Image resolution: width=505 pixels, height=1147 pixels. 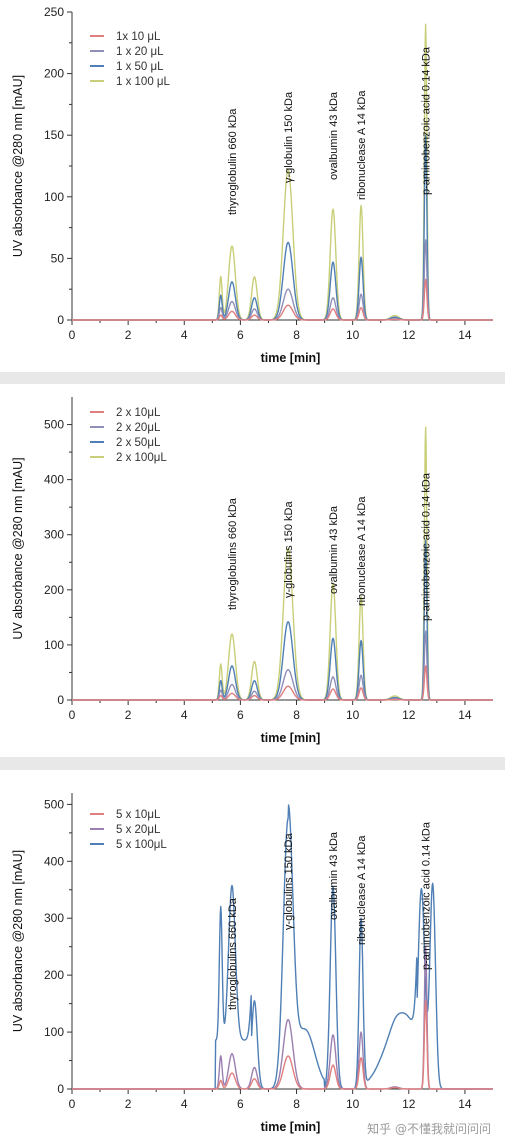 I want to click on peak-annotation: γ-globulin 150 kDa, so click(x=289, y=137).